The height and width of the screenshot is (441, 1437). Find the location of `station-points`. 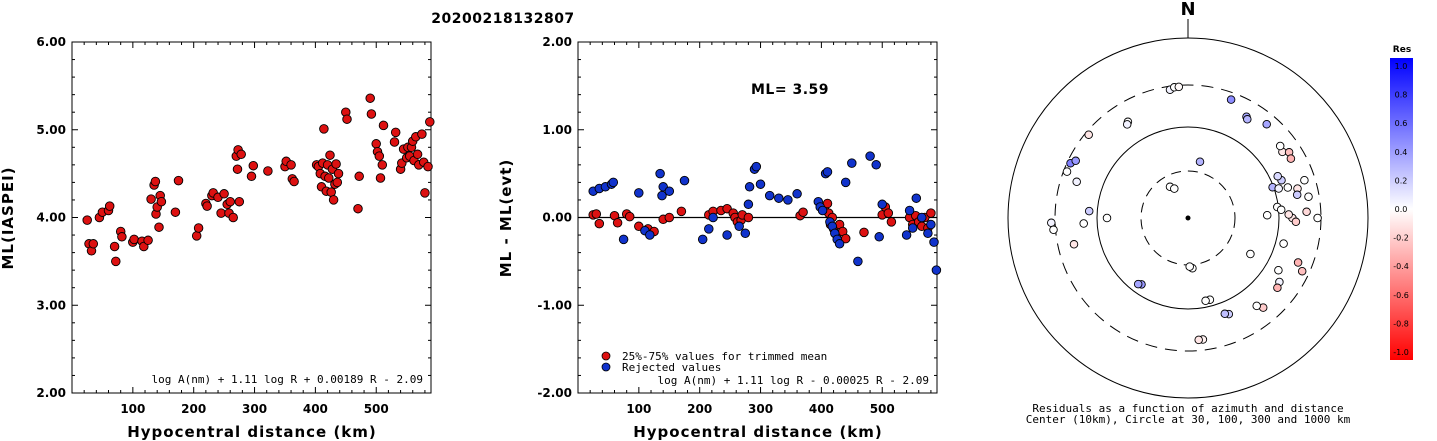

station-points is located at coordinates (1184, 213).